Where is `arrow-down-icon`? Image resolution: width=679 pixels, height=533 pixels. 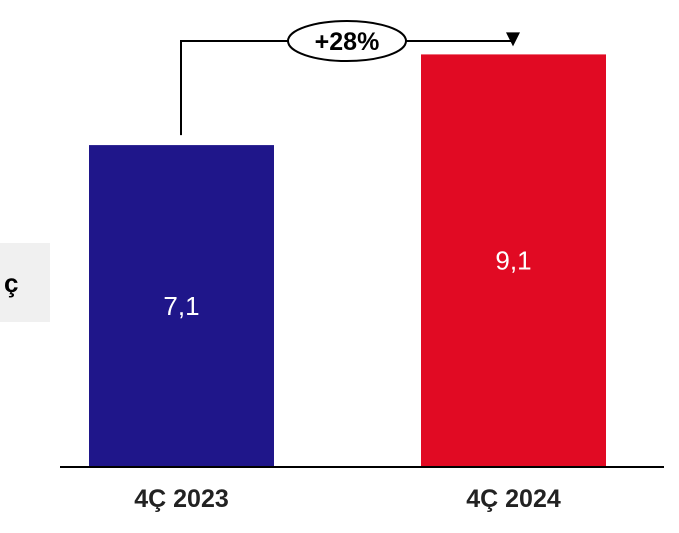
arrow-down-icon is located at coordinates (513, 39).